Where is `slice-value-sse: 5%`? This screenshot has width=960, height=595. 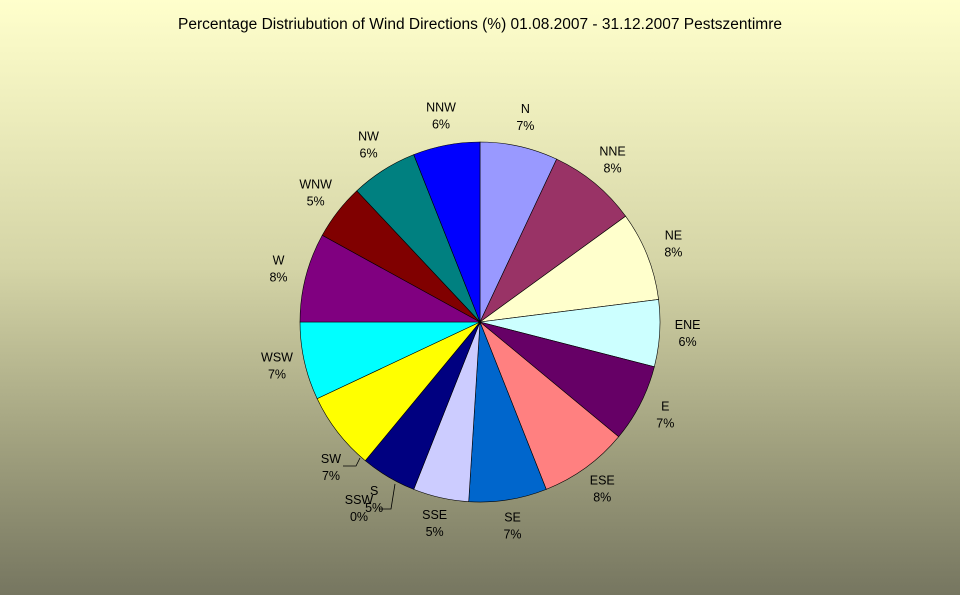
slice-value-sse: 5% is located at coordinates (435, 532).